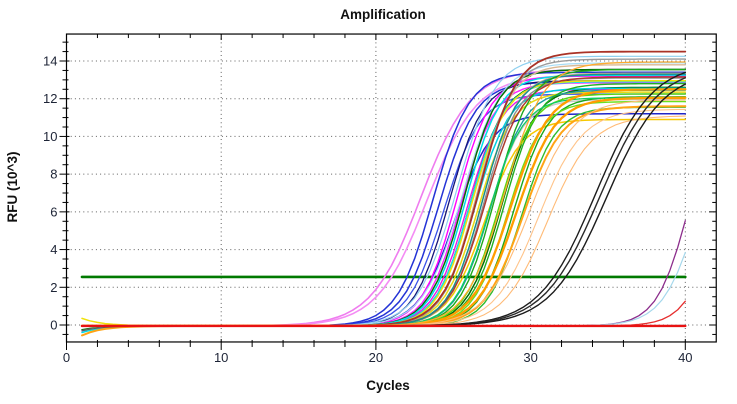 This screenshot has width=737, height=404. I want to click on y-tick-label: 12, so click(50, 98).